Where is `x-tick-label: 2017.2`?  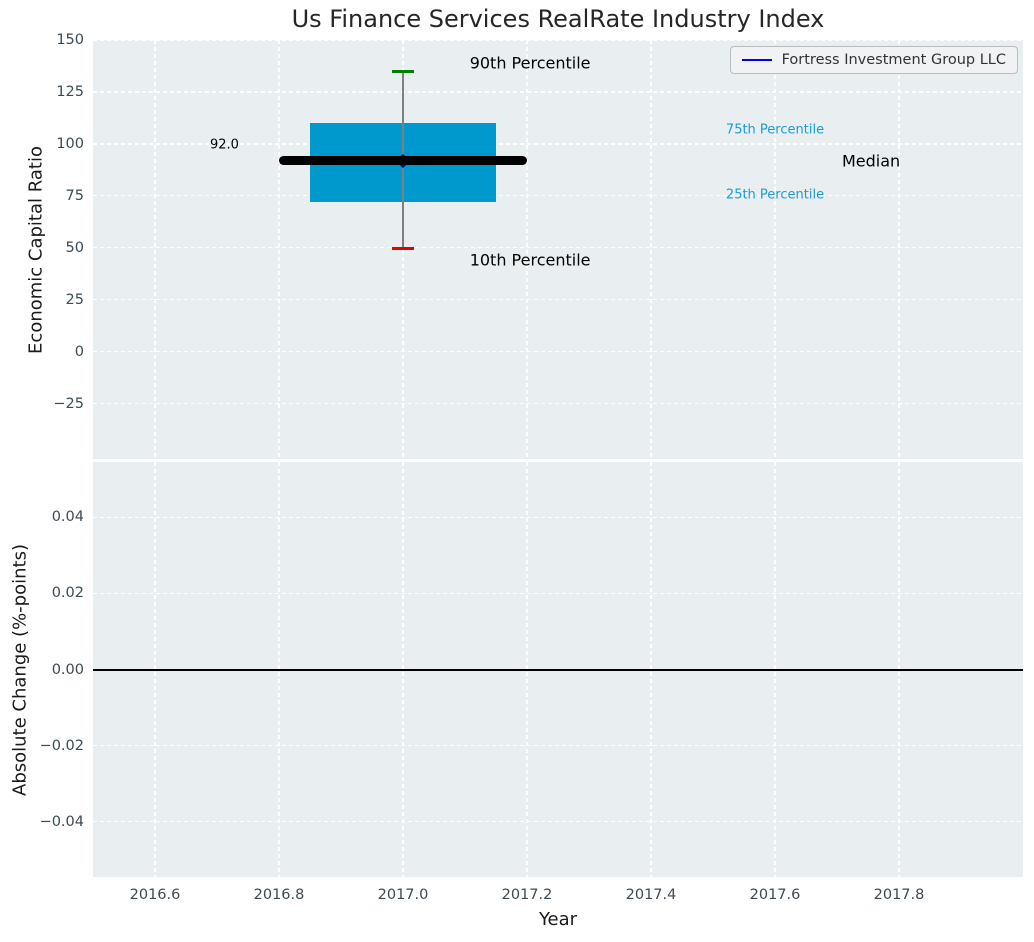 x-tick-label: 2017.2 is located at coordinates (527, 895).